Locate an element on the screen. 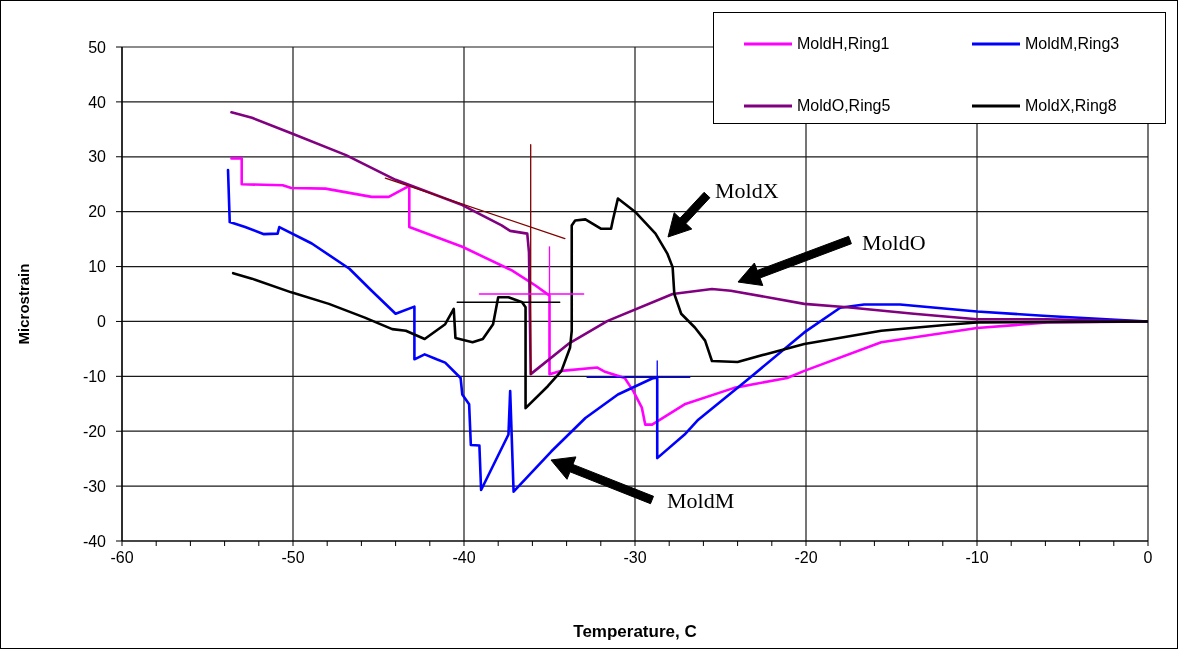 This screenshot has height=649, width=1178. legend-label: MoldX,Ring8 is located at coordinates (1071, 106).